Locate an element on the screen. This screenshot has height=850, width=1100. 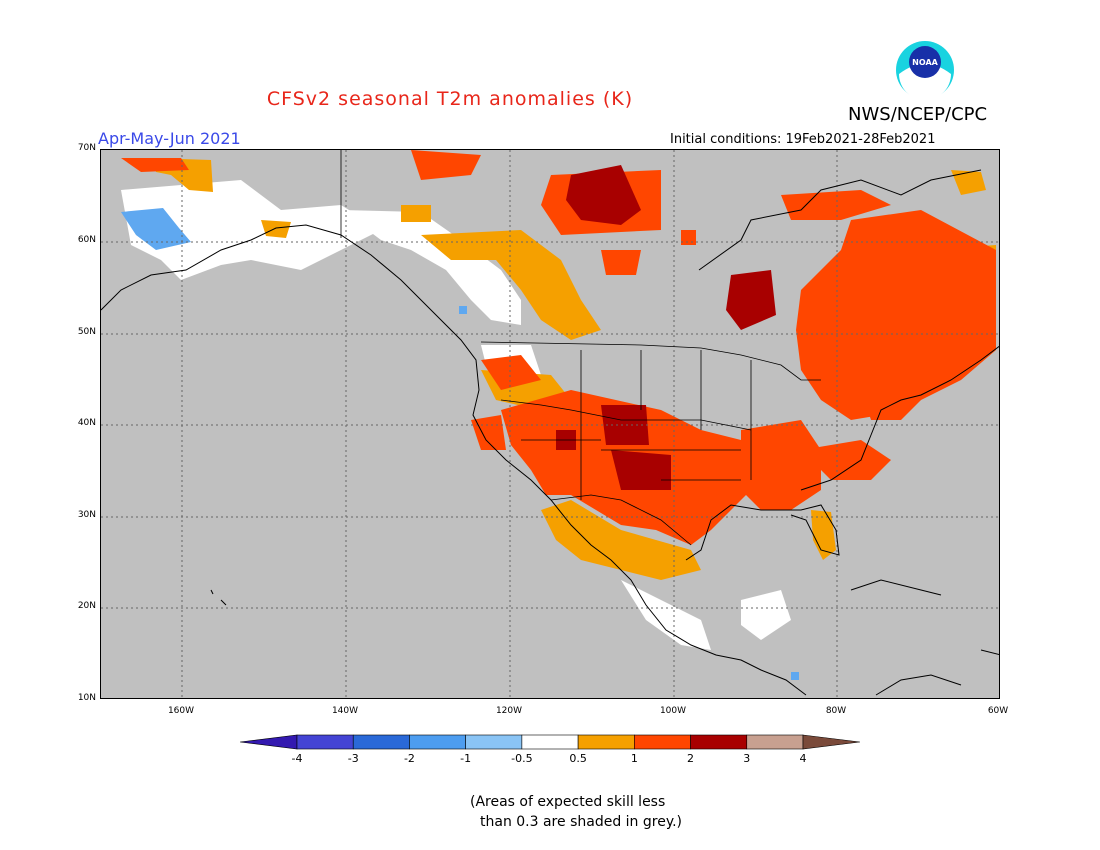
organization-label: NWS/NCEP/CPC is located at coordinates (918, 114).